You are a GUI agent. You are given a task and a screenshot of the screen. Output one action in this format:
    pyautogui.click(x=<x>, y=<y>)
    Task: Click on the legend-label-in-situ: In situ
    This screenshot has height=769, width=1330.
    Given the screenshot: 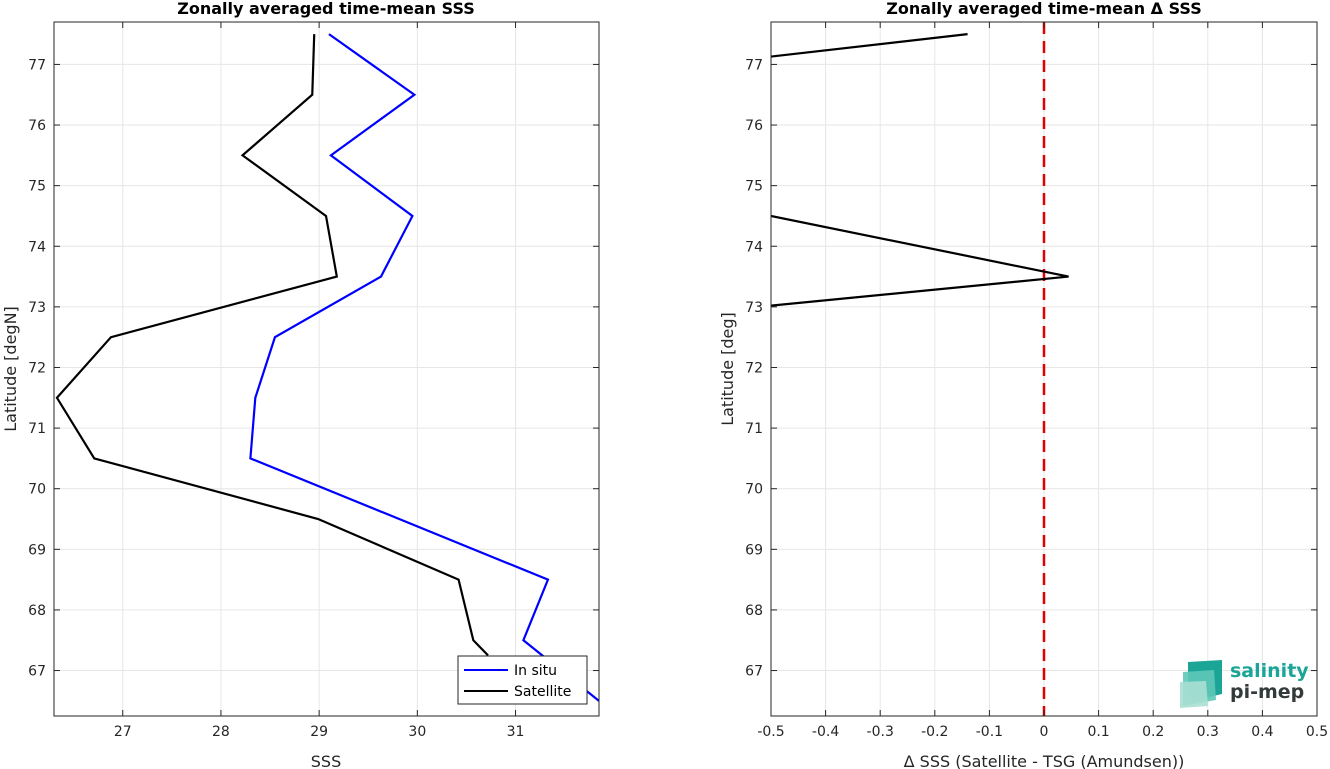 What is the action you would take?
    pyautogui.click(x=535, y=671)
    